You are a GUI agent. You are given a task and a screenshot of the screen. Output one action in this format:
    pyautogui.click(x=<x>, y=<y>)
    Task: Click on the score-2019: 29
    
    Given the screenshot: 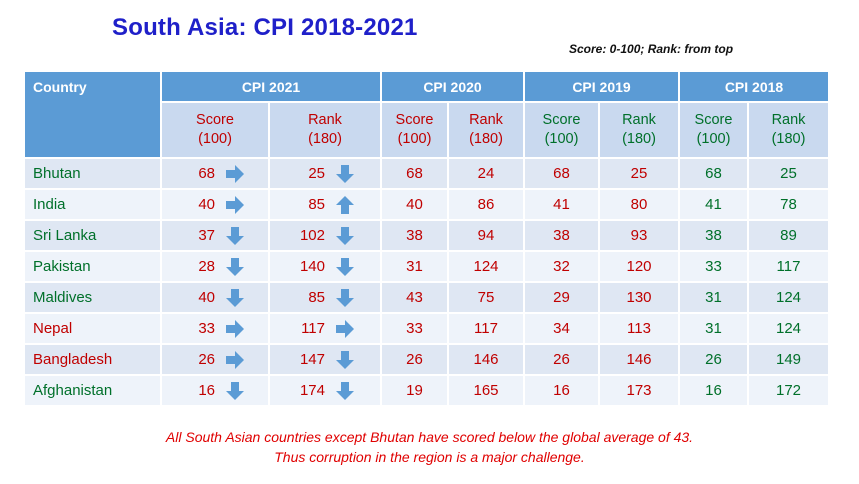 What is the action you would take?
    pyautogui.click(x=561, y=297)
    